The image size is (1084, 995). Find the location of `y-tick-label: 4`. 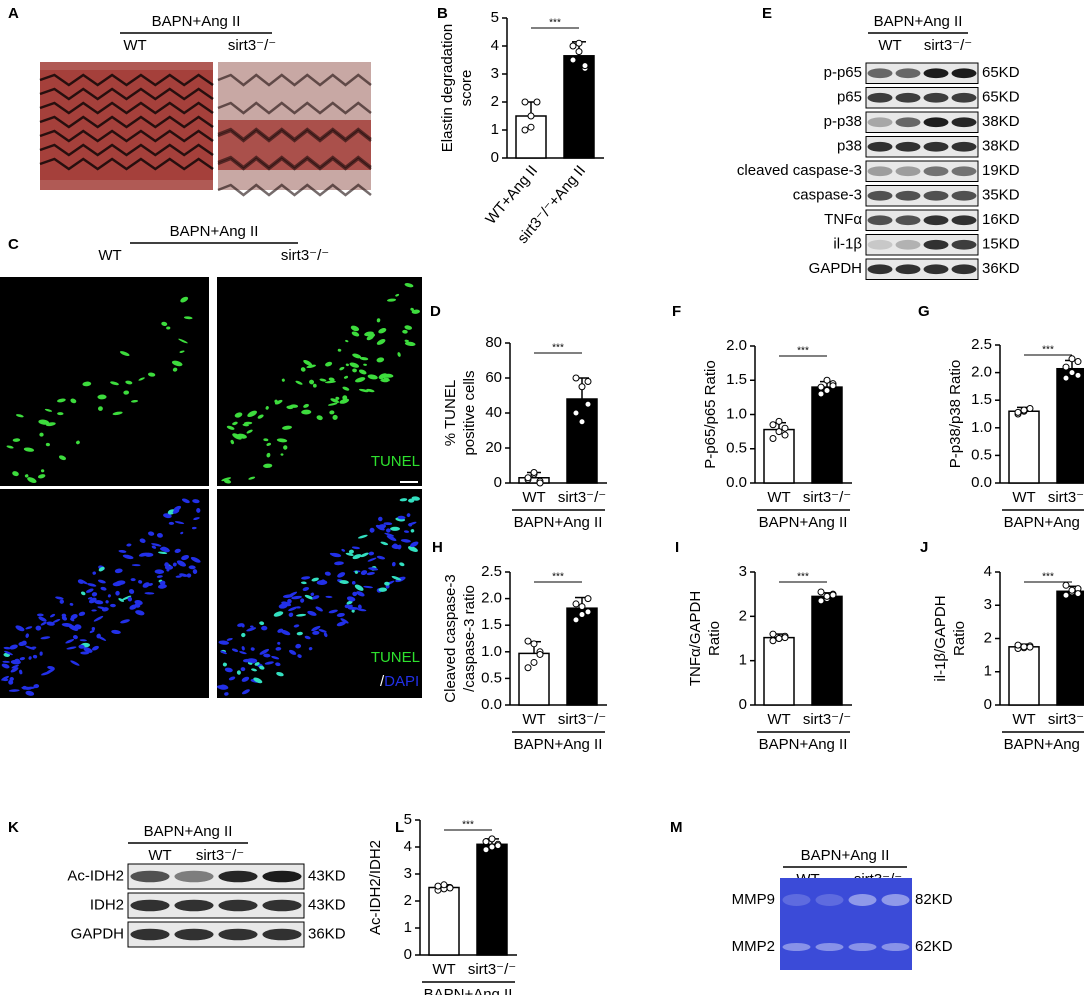

y-tick-label: 4 is located at coordinates (495, 45).